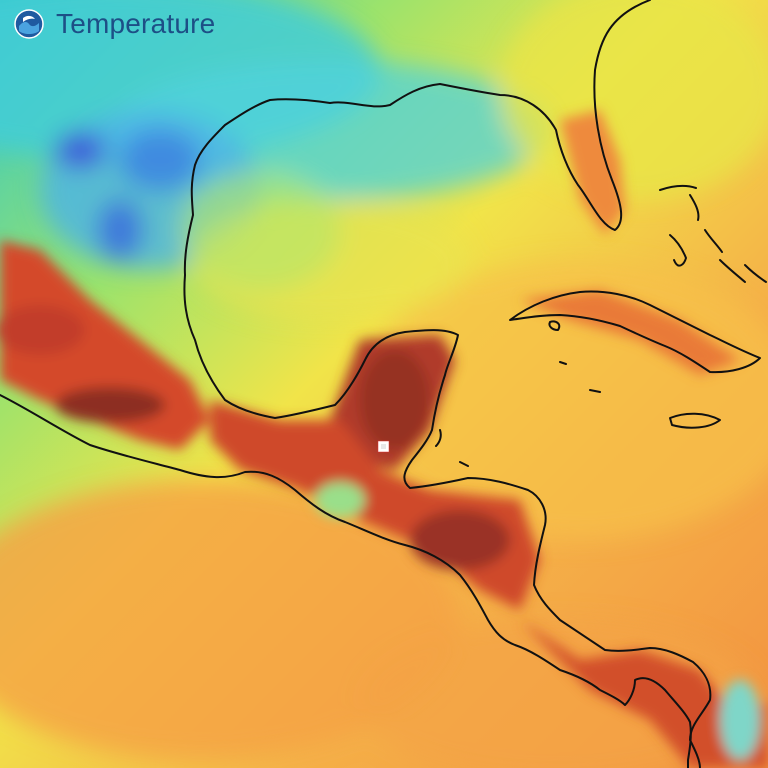 The image size is (768, 768). What do you see at coordinates (695, 420) in the screenshot?
I see `jamaica` at bounding box center [695, 420].